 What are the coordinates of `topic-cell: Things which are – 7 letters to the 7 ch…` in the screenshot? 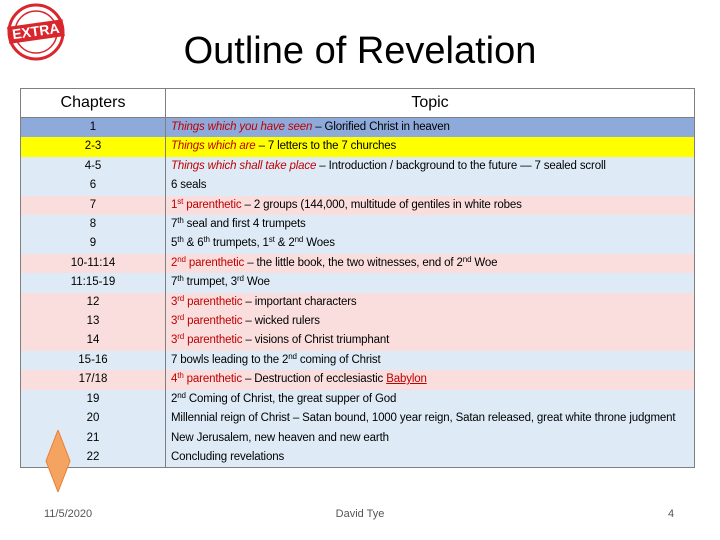 It's located at (430, 147).